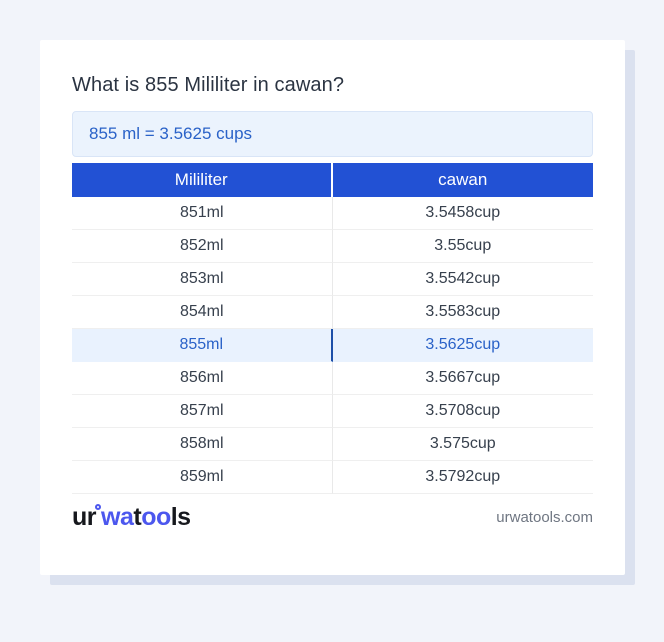 The image size is (664, 642). What do you see at coordinates (171, 133) in the screenshot?
I see `result-text: 855 ml = 3.5625 cups` at bounding box center [171, 133].